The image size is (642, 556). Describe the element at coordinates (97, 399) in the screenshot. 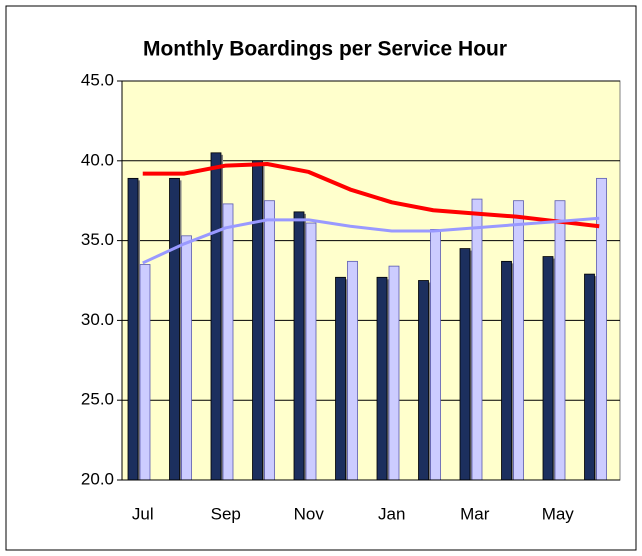

I see `y-tick-label: 25.0` at that location.